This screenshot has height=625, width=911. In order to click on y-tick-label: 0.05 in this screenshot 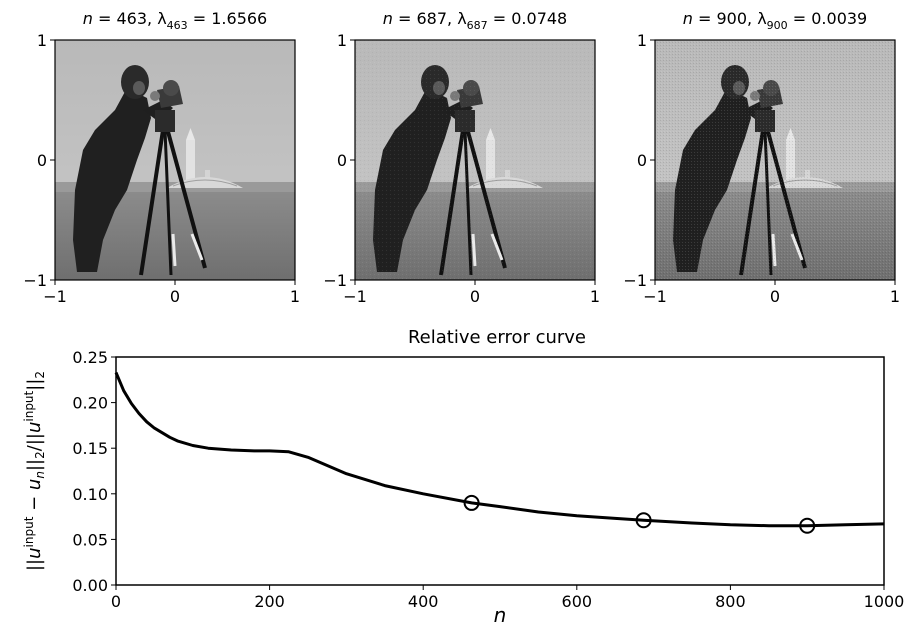, I will do `click(90, 539)`.